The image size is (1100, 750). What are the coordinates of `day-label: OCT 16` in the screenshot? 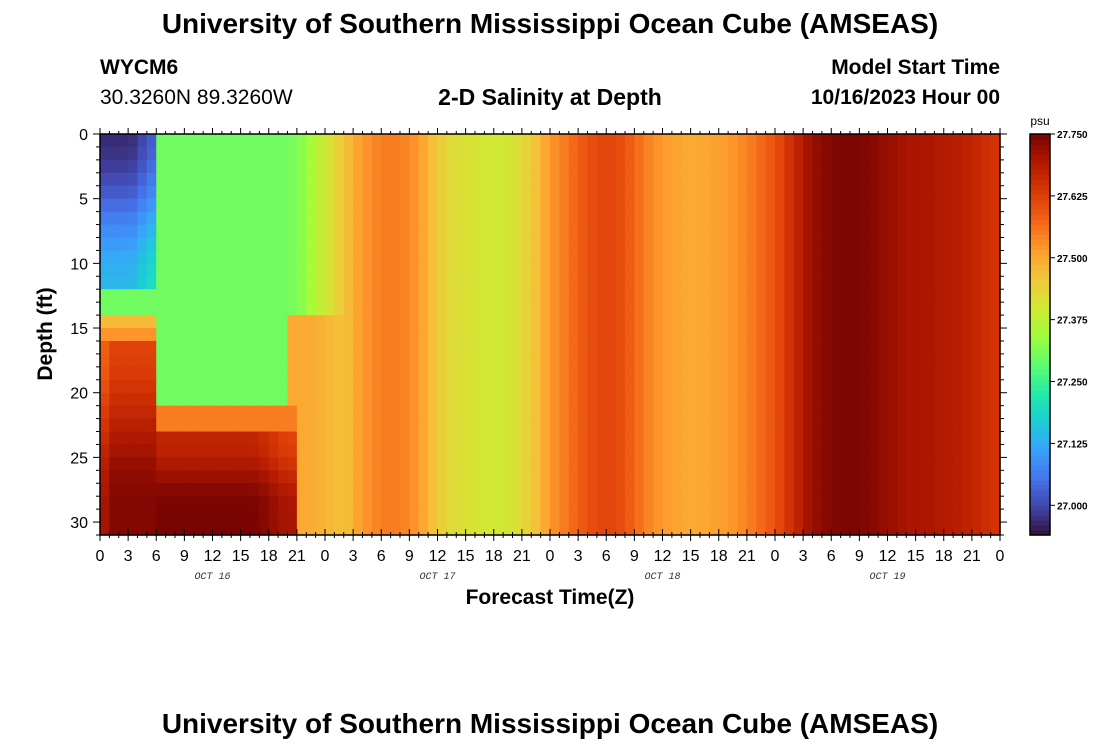 It's located at (212, 577).